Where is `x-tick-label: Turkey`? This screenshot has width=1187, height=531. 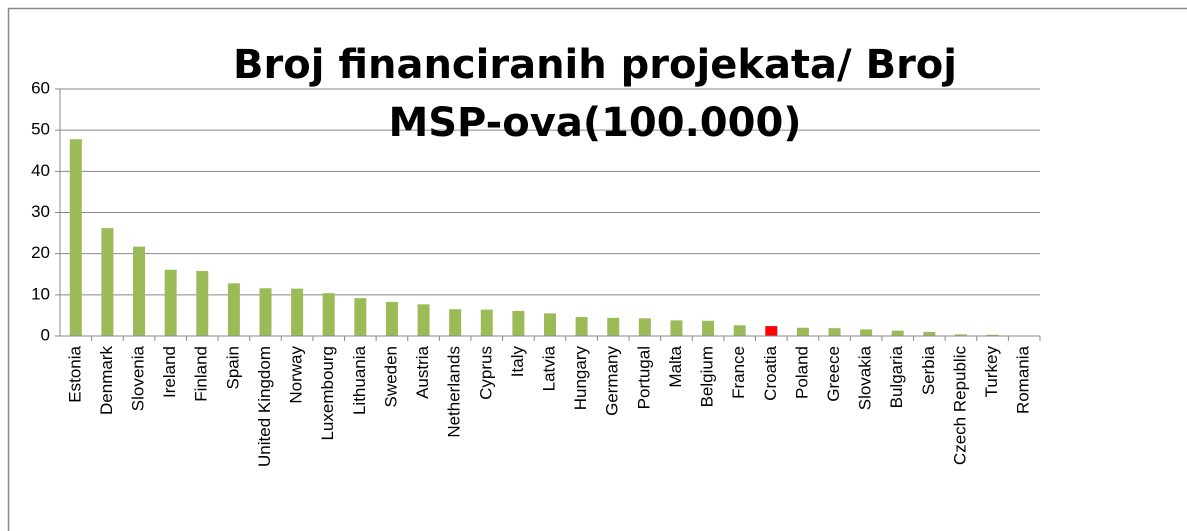 x-tick-label: Turkey is located at coordinates (991, 372).